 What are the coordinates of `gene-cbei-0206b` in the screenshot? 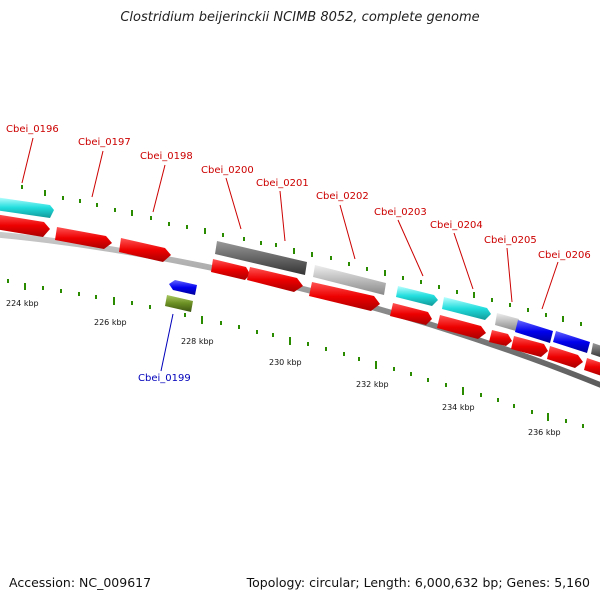 It's located at (571, 342).